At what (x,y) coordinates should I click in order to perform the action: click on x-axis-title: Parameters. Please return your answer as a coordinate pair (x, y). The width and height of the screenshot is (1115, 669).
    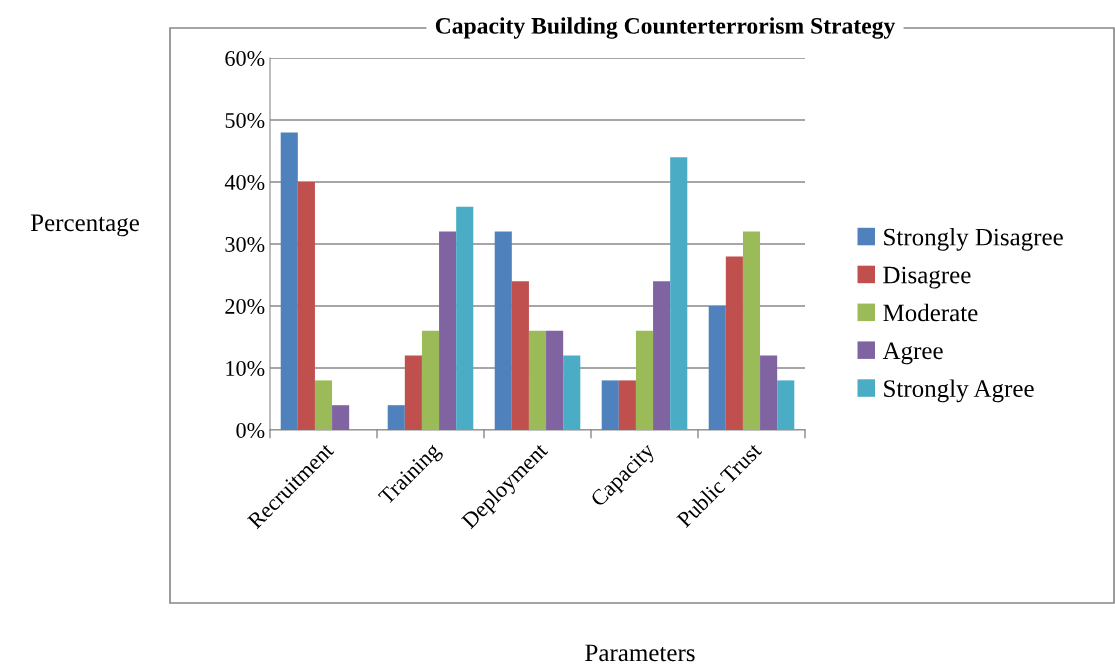
    Looking at the image, I should click on (640, 653).